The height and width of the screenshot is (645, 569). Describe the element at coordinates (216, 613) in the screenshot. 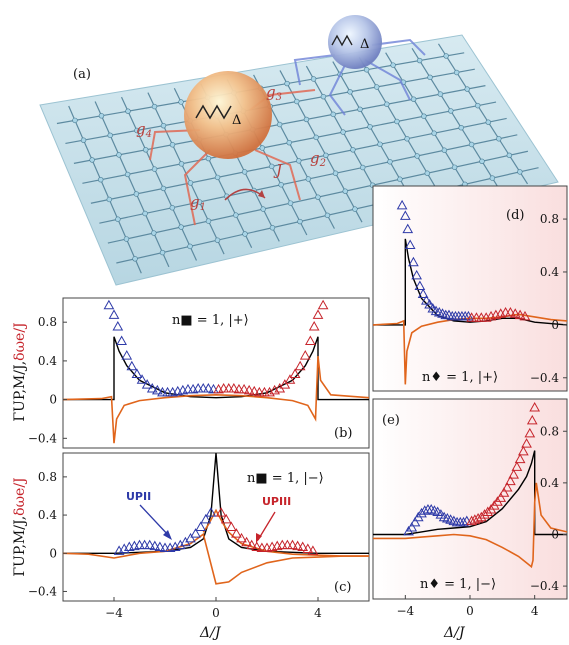

I see `x-tick-label-c-1: 0` at that location.